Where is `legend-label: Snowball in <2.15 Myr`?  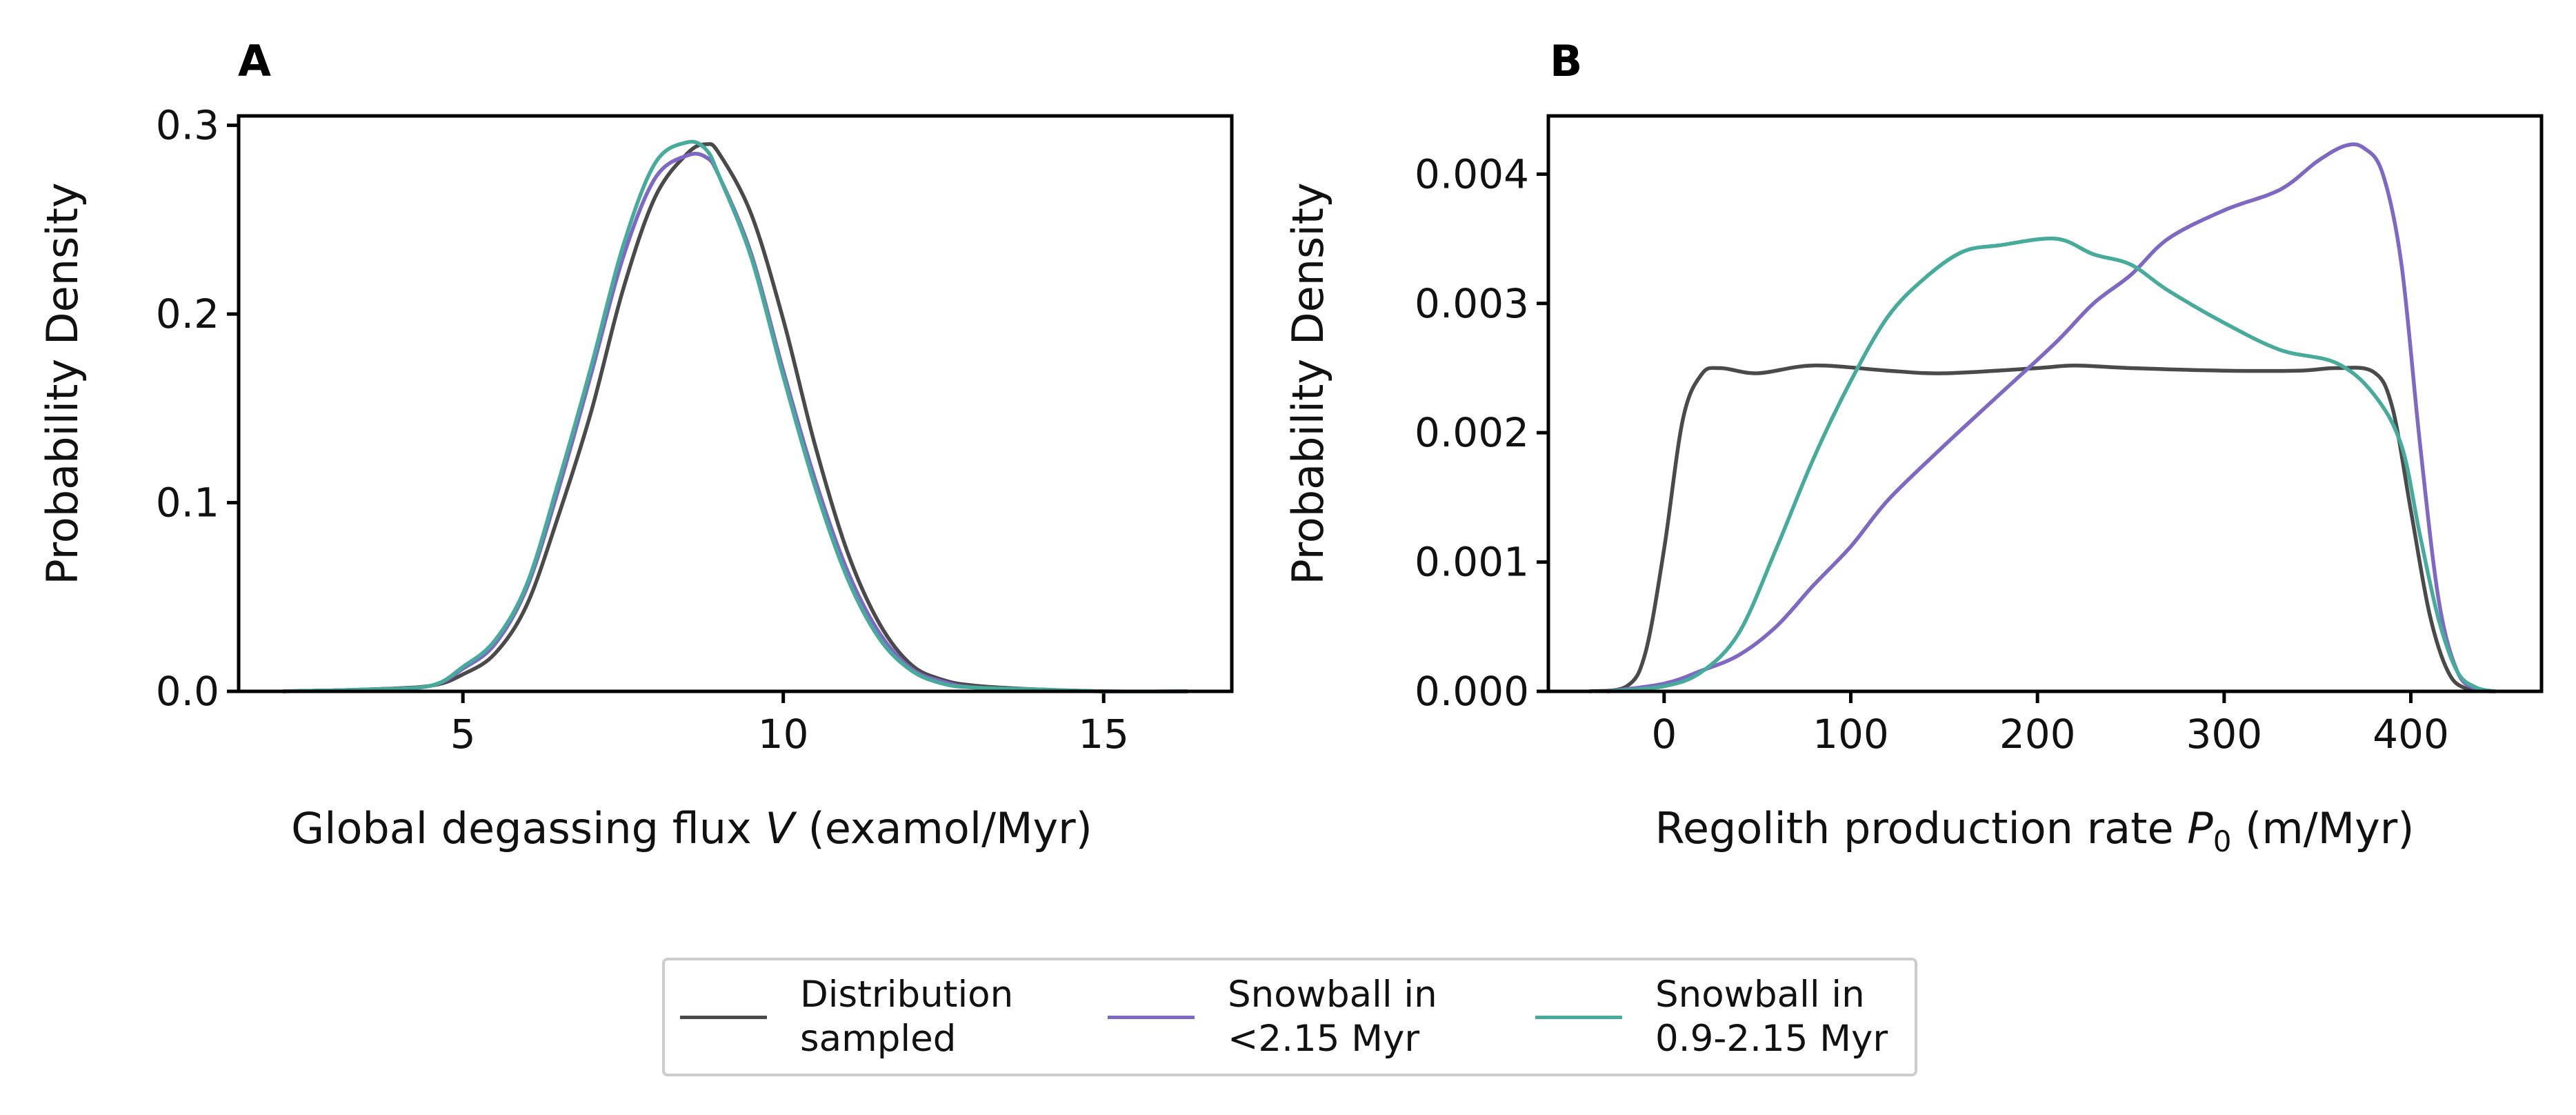 legend-label: Snowball in <2.15 Myr is located at coordinates (1332, 1017).